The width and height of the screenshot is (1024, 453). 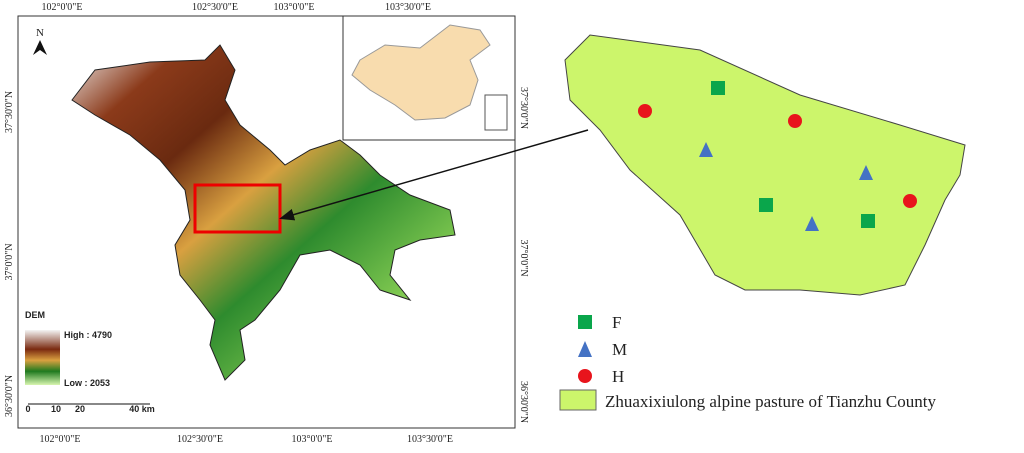 I want to click on study-box, so click(x=237, y=208).